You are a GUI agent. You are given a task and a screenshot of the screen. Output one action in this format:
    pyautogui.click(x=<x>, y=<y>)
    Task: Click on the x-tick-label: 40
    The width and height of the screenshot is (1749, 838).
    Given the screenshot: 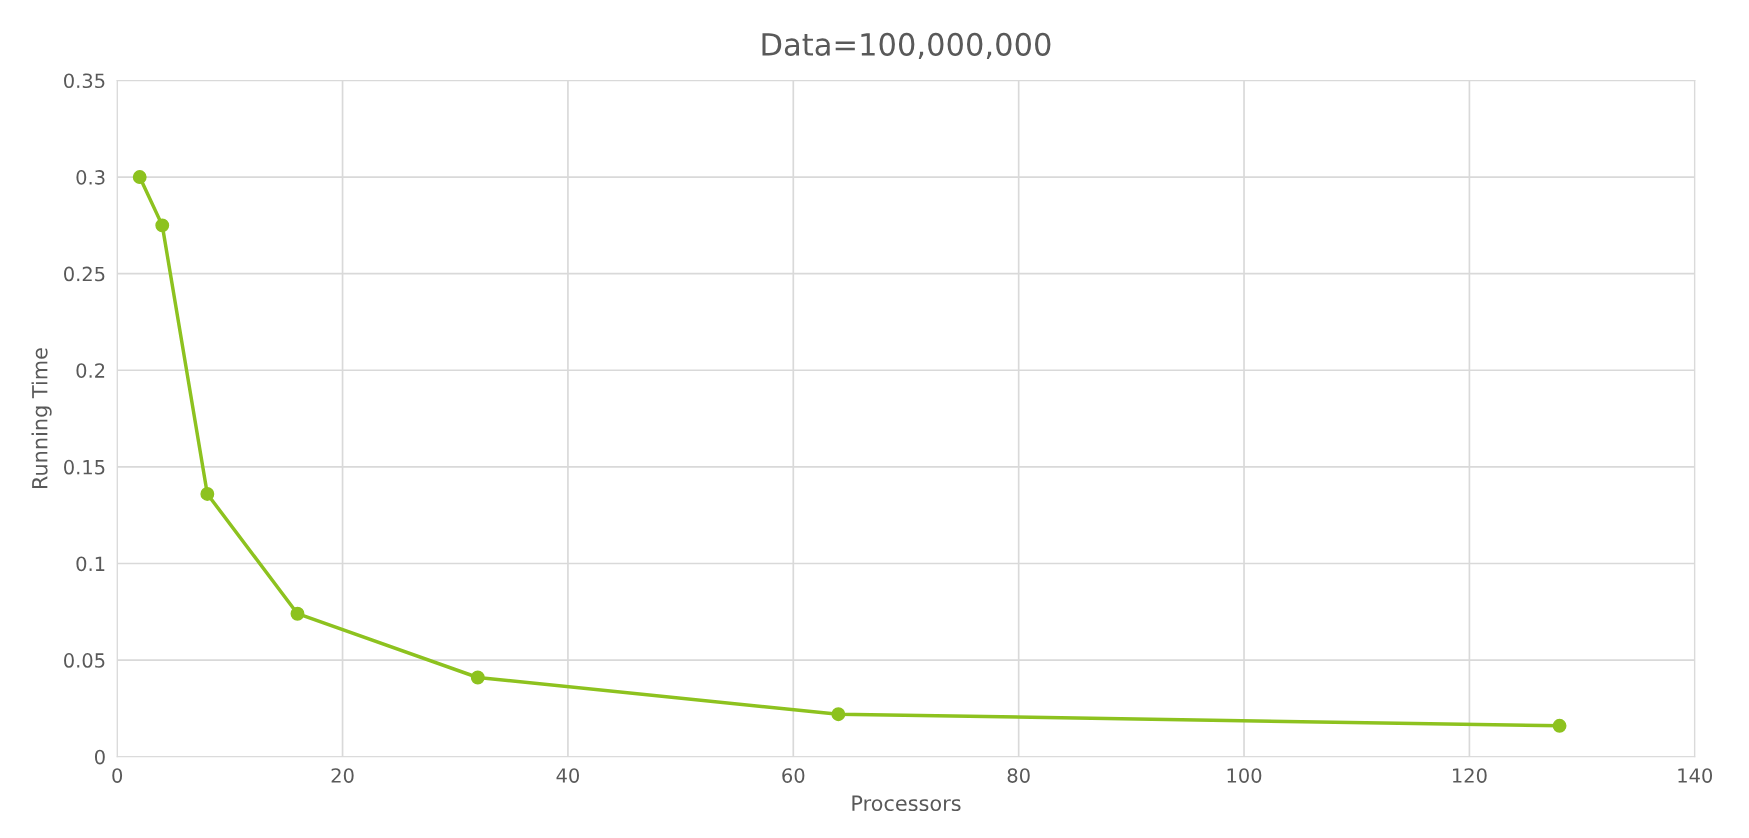 What is the action you would take?
    pyautogui.click(x=568, y=775)
    